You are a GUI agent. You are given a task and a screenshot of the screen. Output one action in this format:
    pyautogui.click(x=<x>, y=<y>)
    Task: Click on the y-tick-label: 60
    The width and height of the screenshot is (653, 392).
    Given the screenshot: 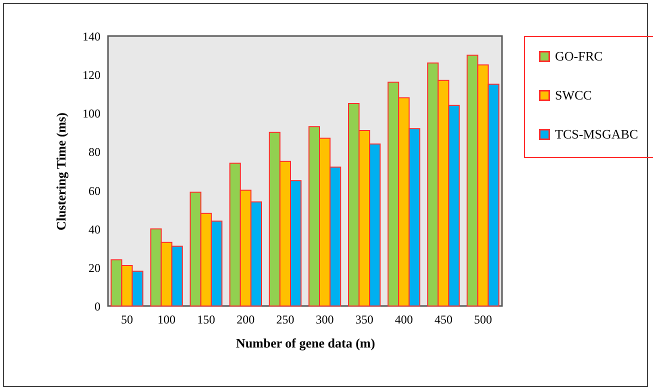 What is the action you would take?
    pyautogui.click(x=94, y=191)
    